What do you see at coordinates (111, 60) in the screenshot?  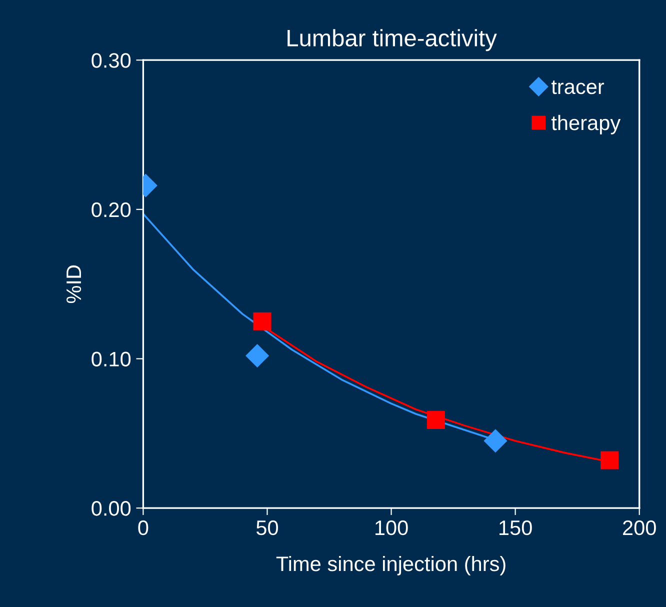 I see `y-tick-label: 0.30` at bounding box center [111, 60].